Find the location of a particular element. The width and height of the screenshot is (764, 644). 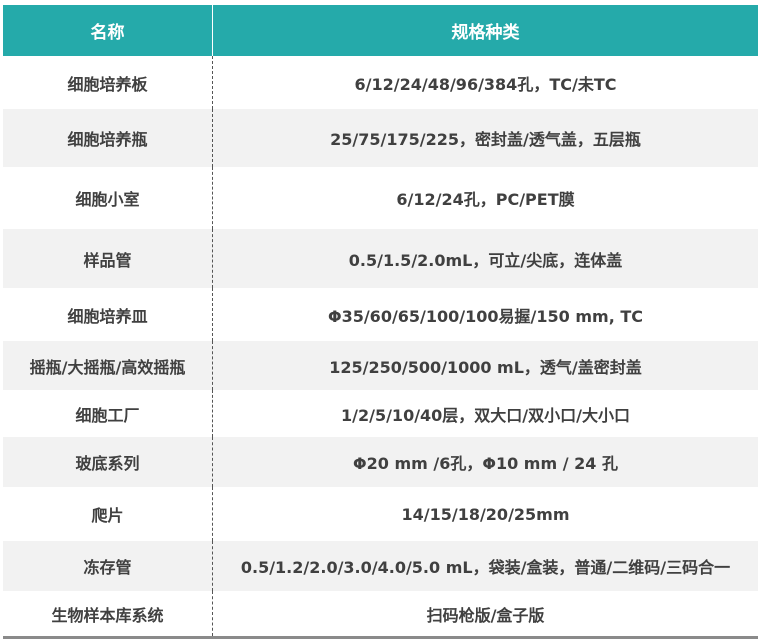

table-row: 细胞工厂 1/2/5/10/40层，双大口/双小口/大小口 is located at coordinates (380, 413).